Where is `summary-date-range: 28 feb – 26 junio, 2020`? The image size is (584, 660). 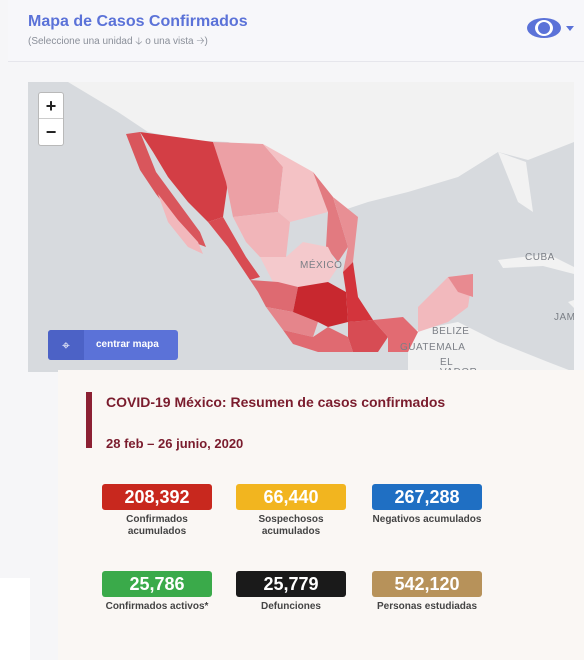
summary-date-range: 28 feb – 26 junio, 2020 is located at coordinates (175, 443).